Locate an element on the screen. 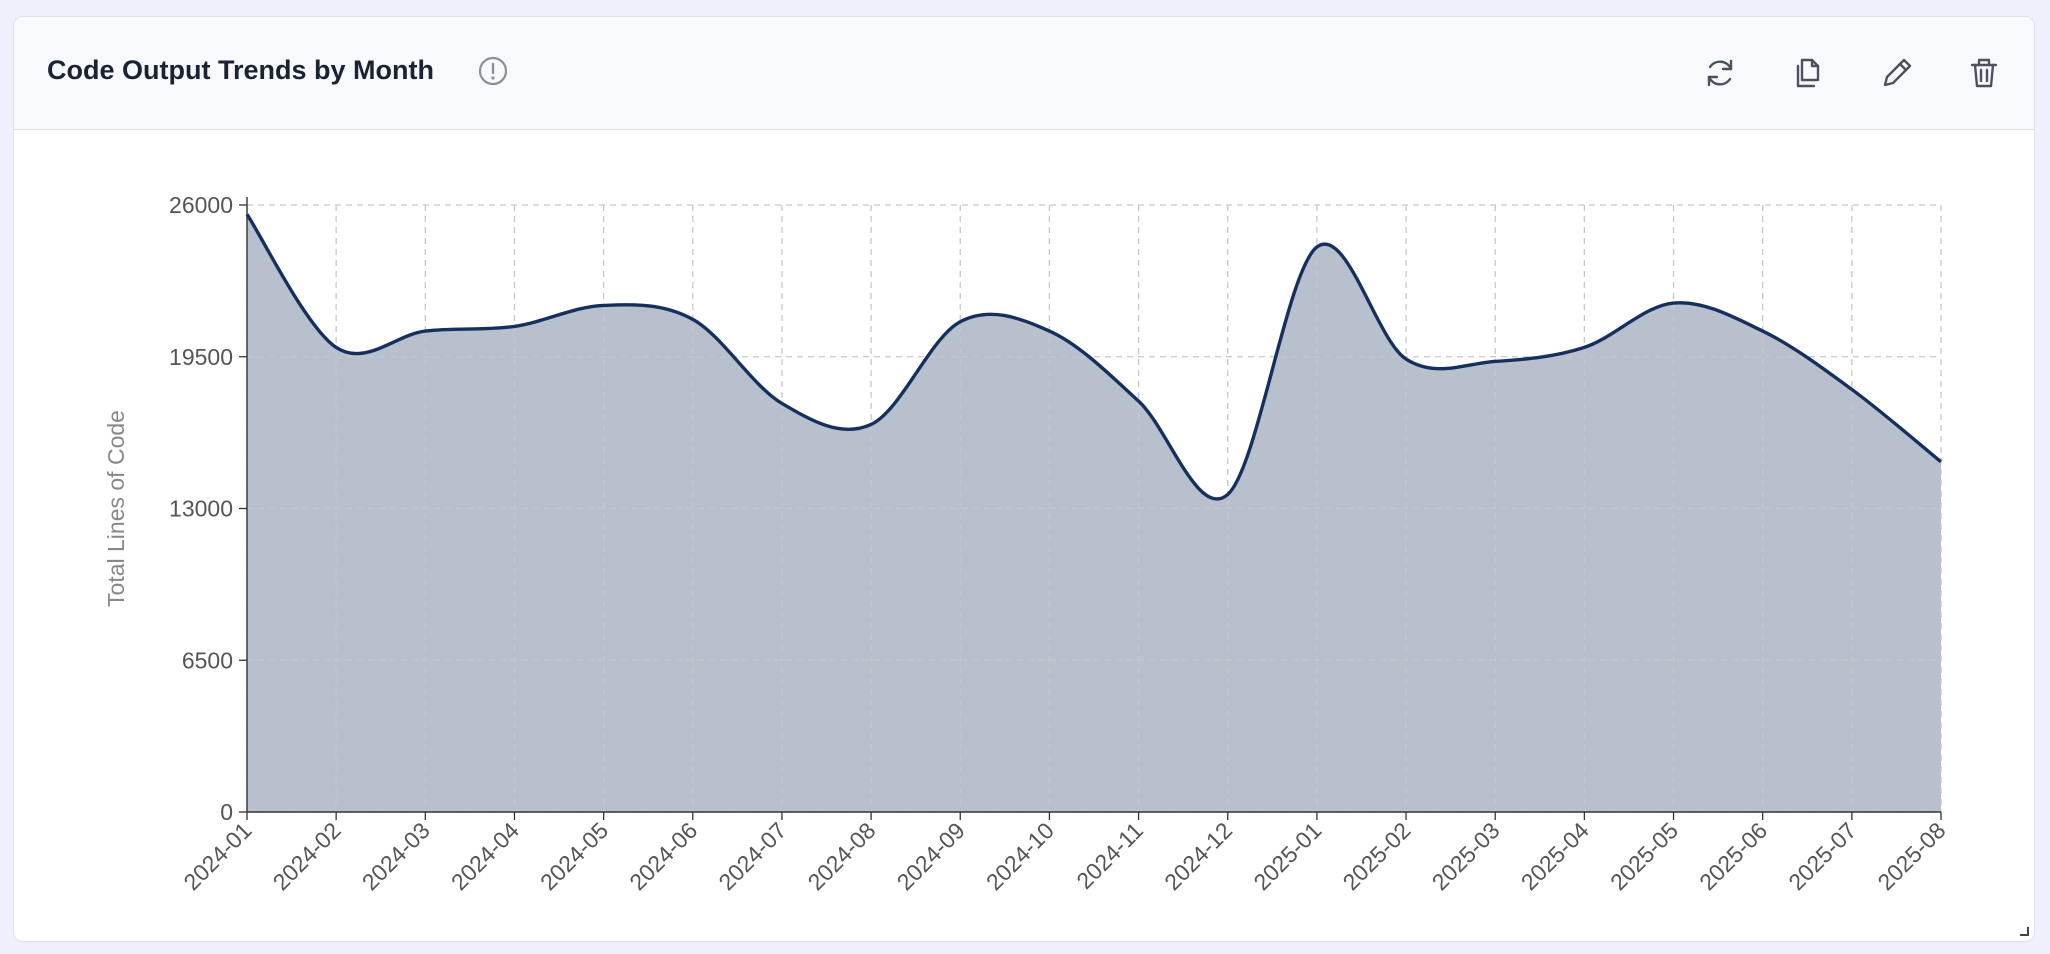  x-tick-label: 2024-05 is located at coordinates (574, 856).